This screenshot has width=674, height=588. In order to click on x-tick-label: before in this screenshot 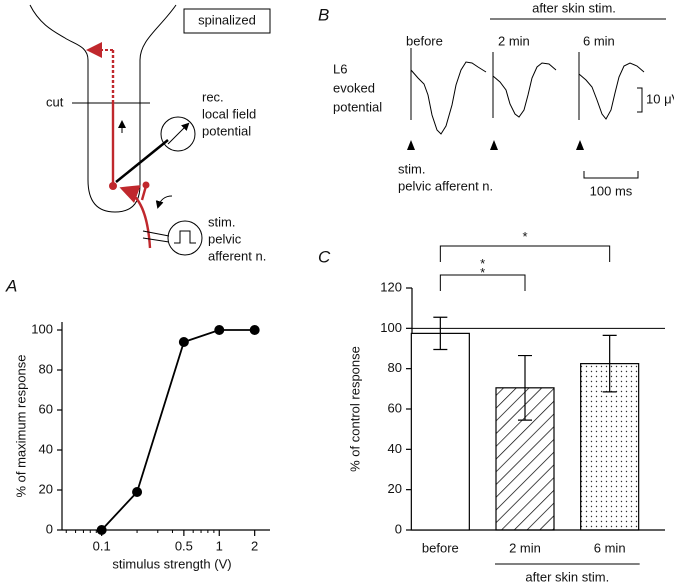, I will do `click(440, 547)`.